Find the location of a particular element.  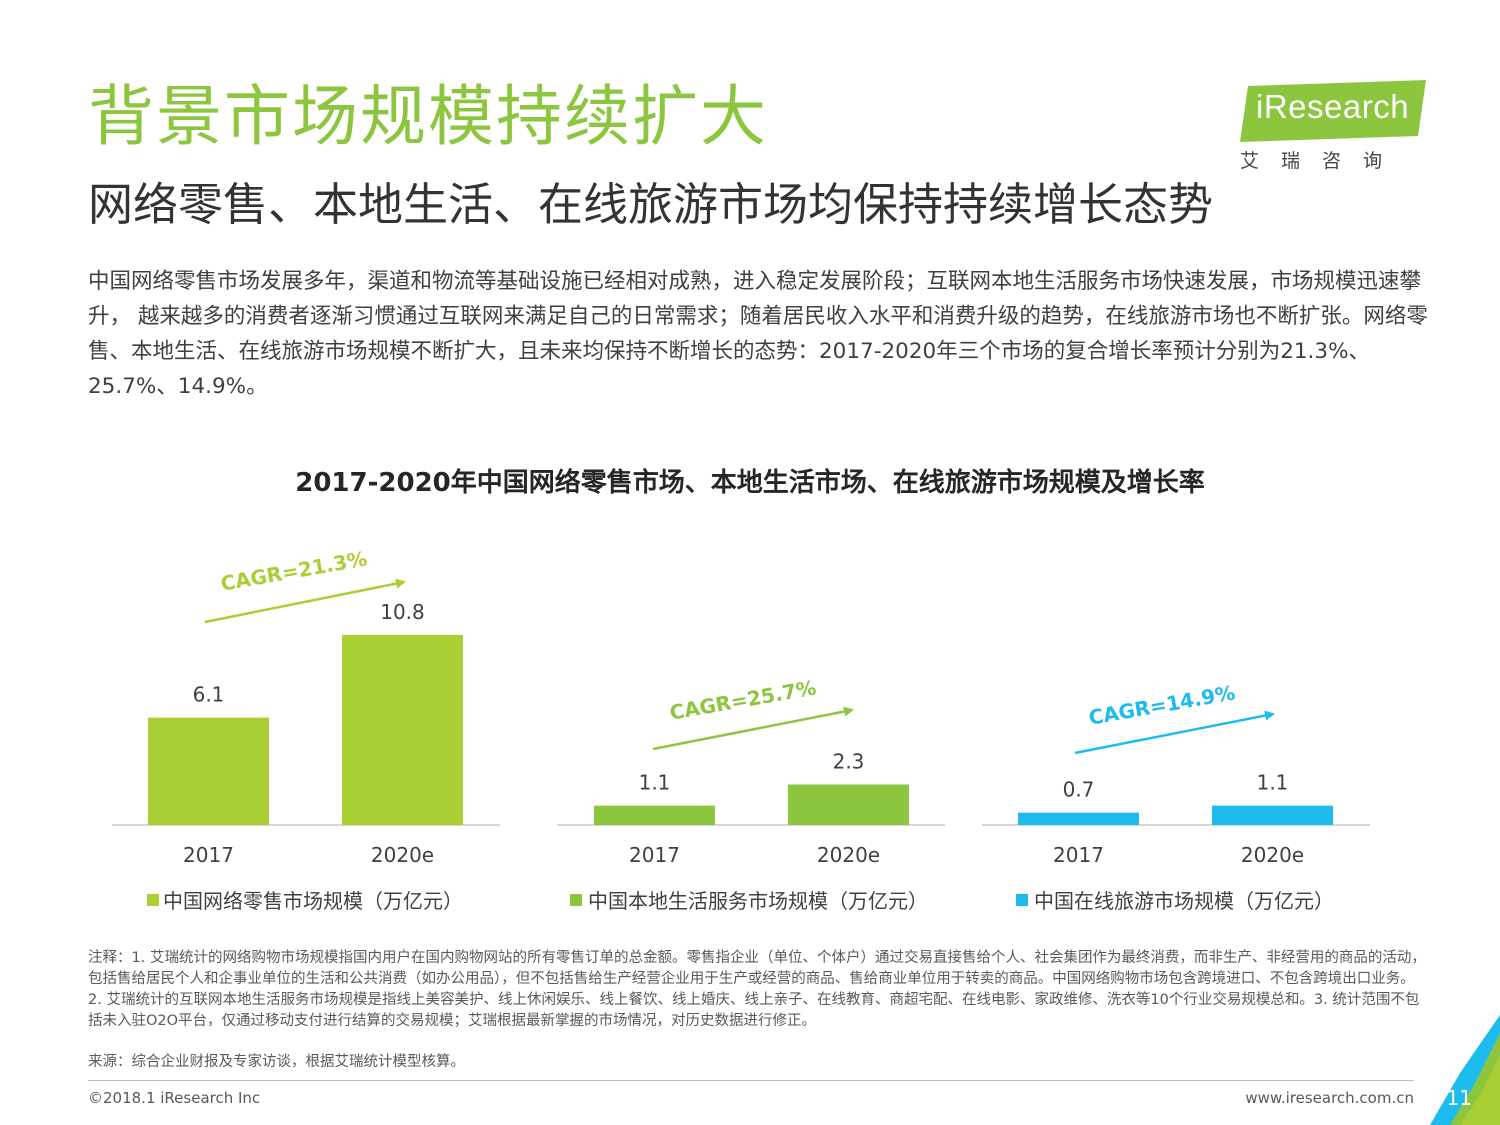

iresearch-logo: iResearch 艾瑞咨询 is located at coordinates (1331, 126).